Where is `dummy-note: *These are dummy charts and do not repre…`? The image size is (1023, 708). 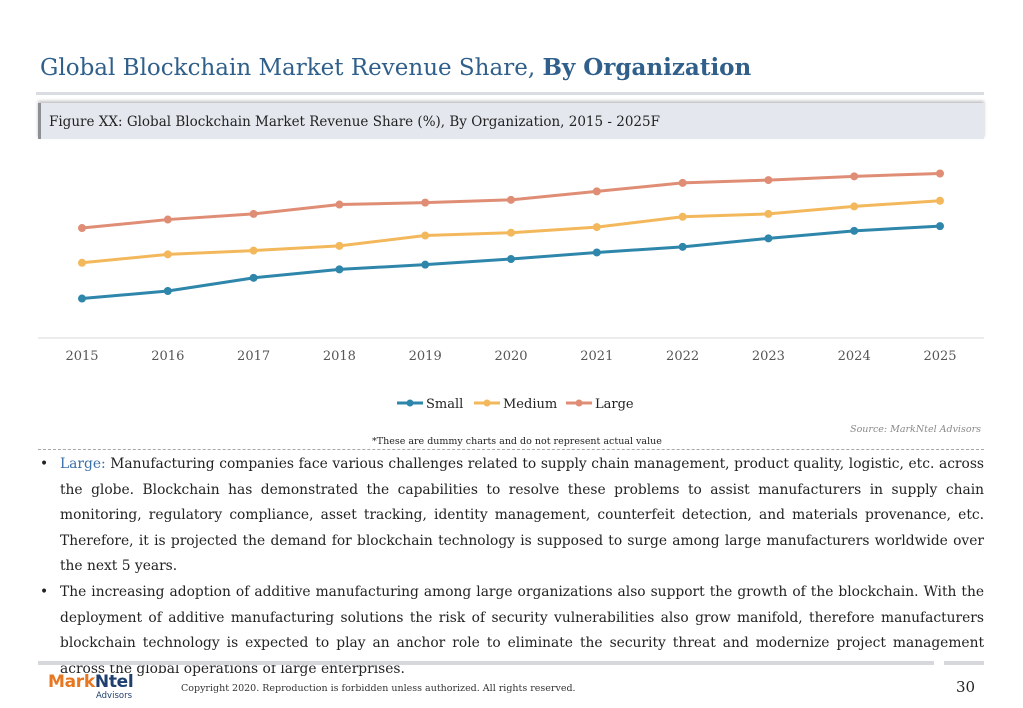
dummy-note: *These are dummy charts and do not repre… is located at coordinates (517, 441).